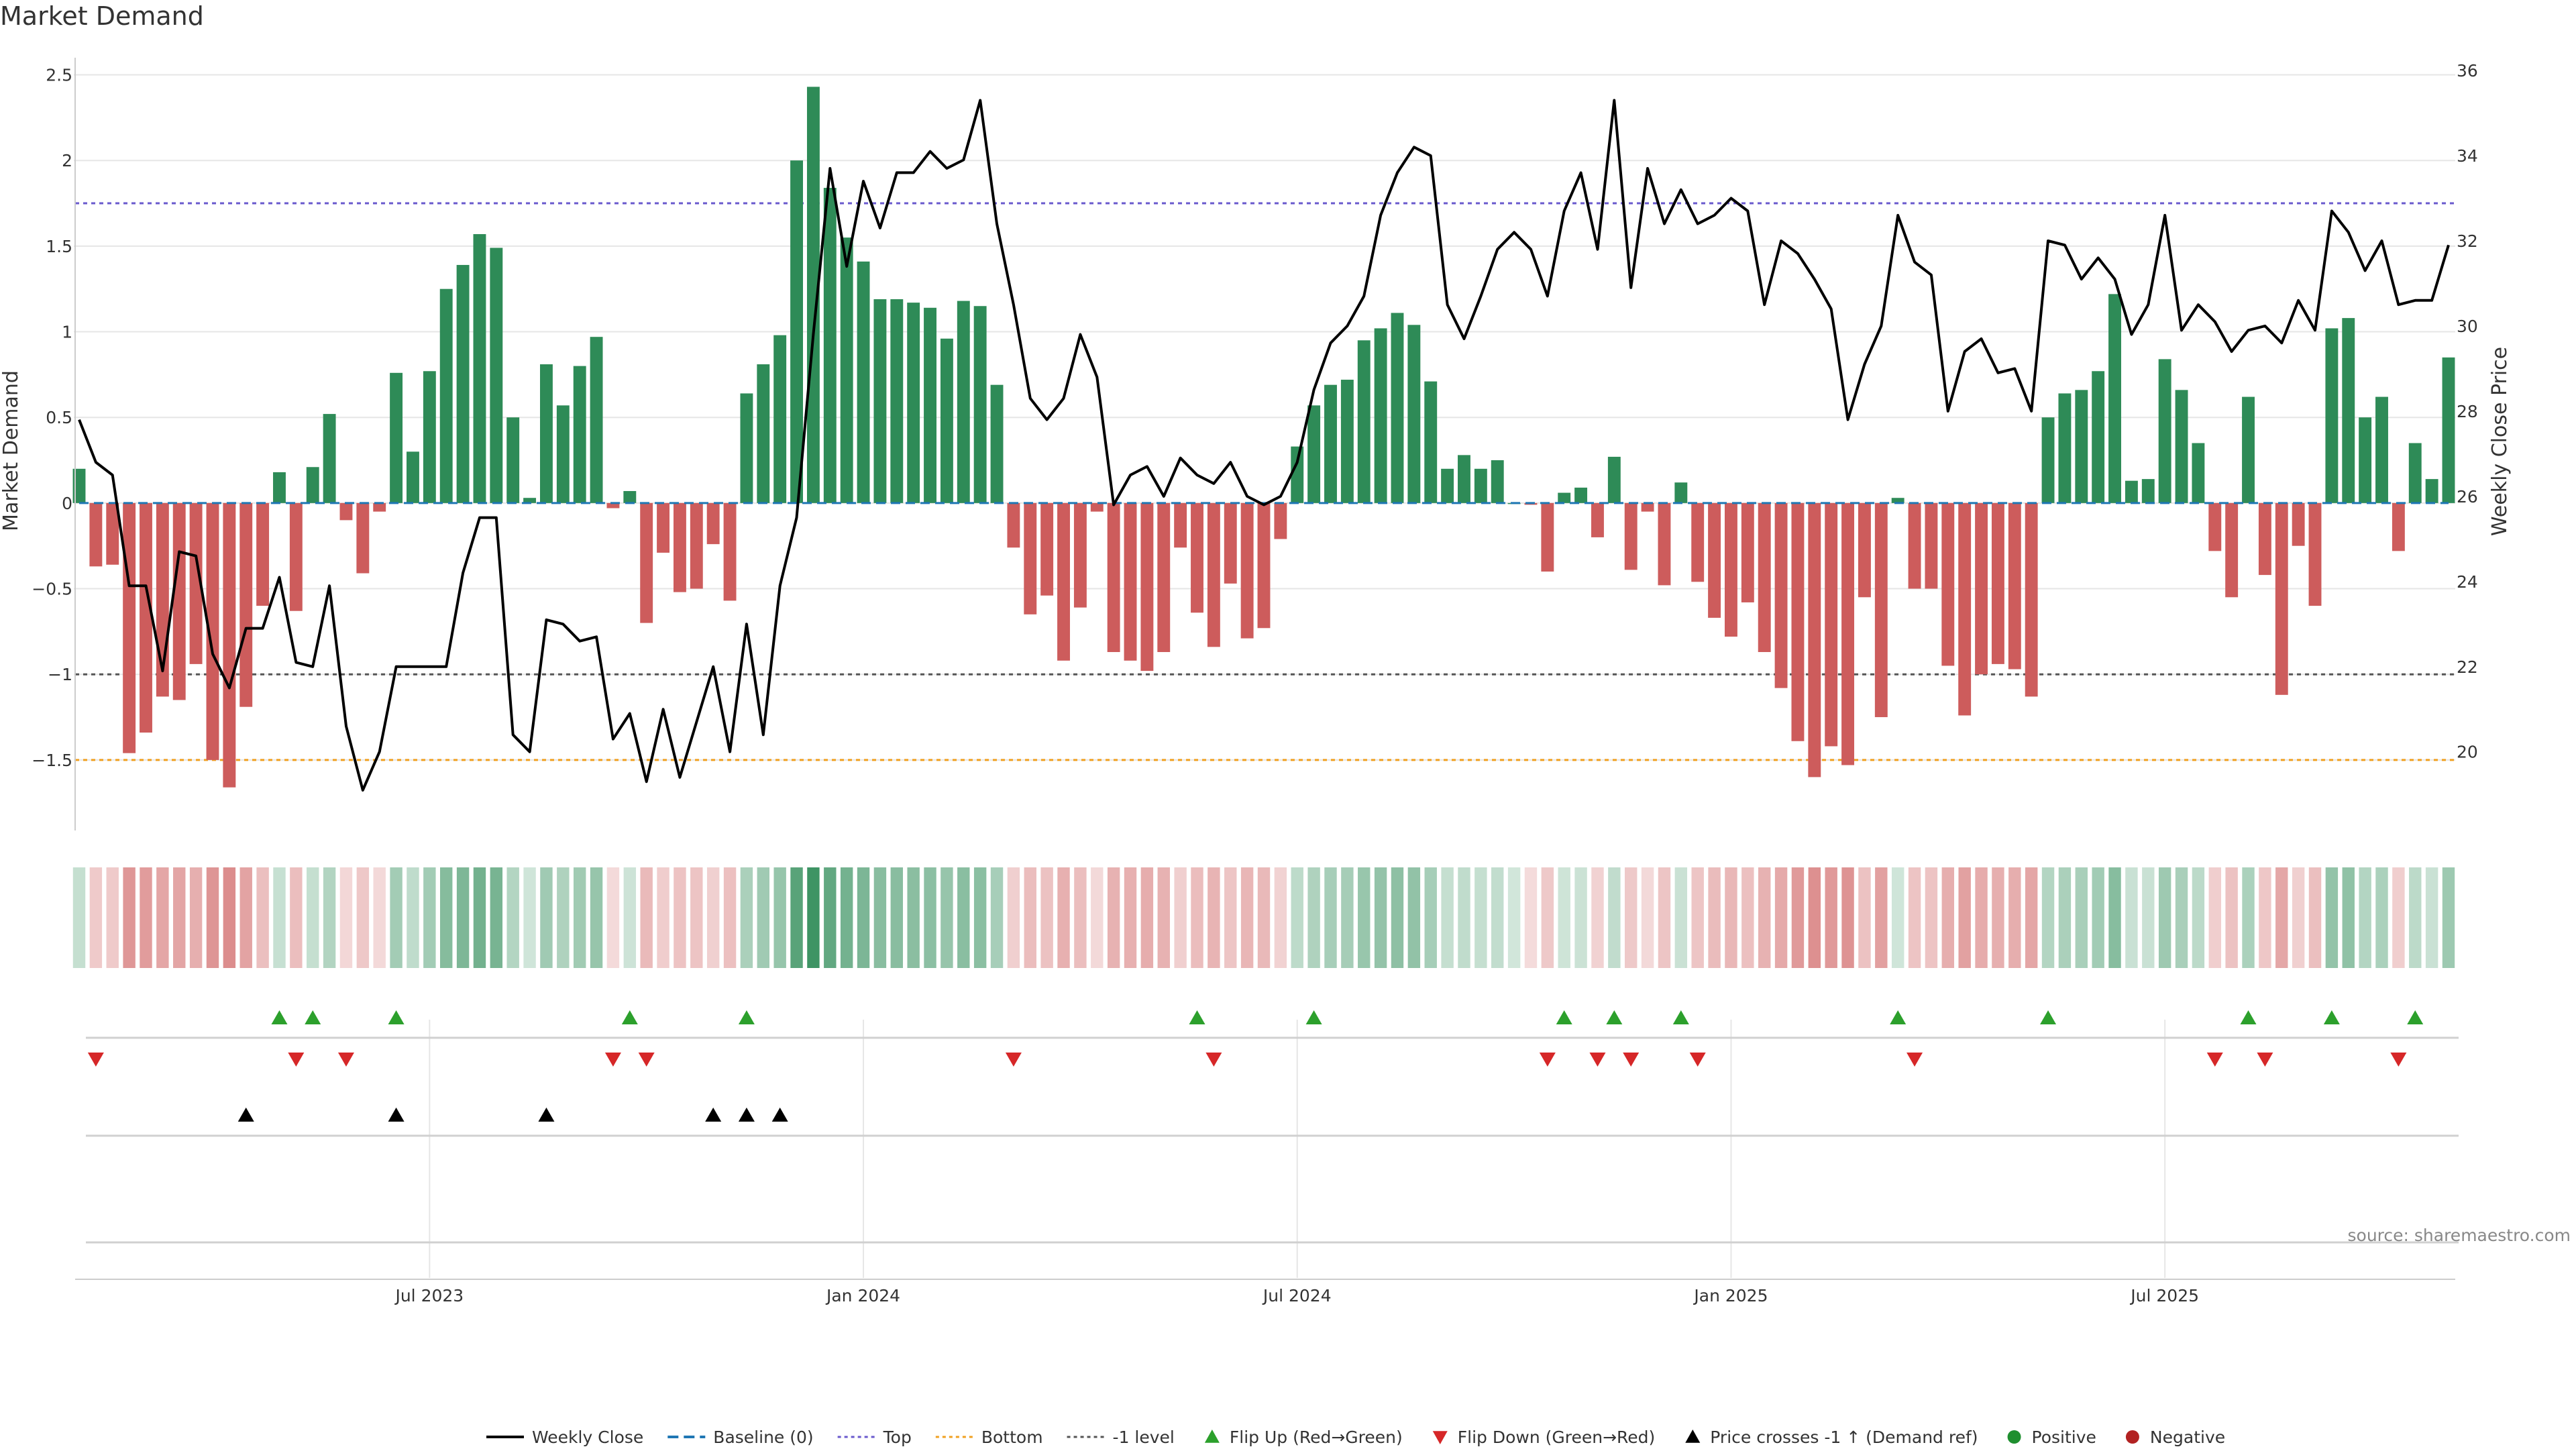 Image resolution: width=2576 pixels, height=1449 pixels. What do you see at coordinates (2467, 667) in the screenshot?
I see `y-right-tick-label: 22` at bounding box center [2467, 667].